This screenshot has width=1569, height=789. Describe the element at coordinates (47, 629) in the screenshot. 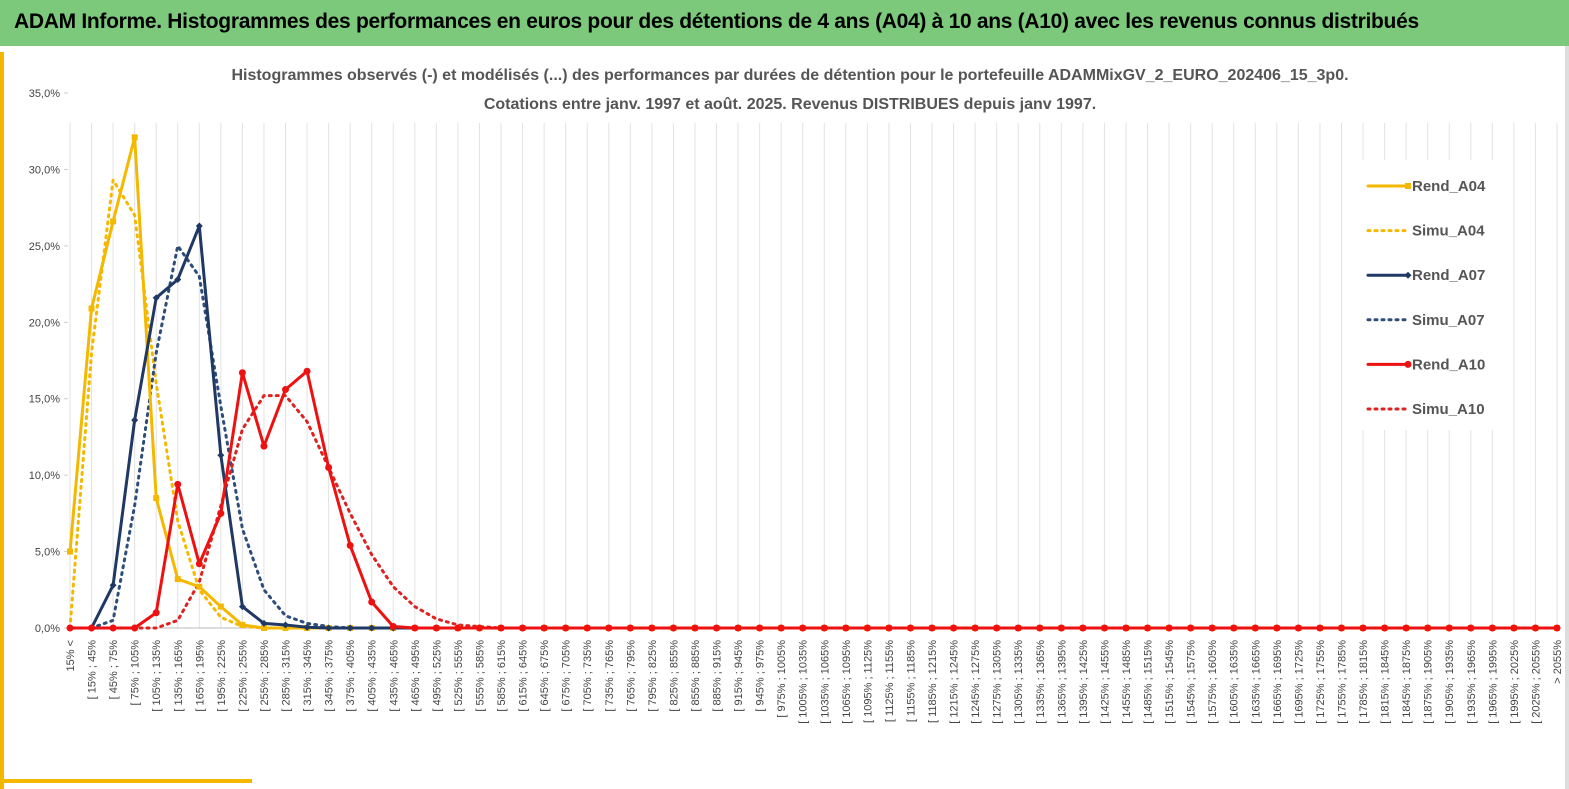

I see `y-tick-label: 0,0%` at that location.